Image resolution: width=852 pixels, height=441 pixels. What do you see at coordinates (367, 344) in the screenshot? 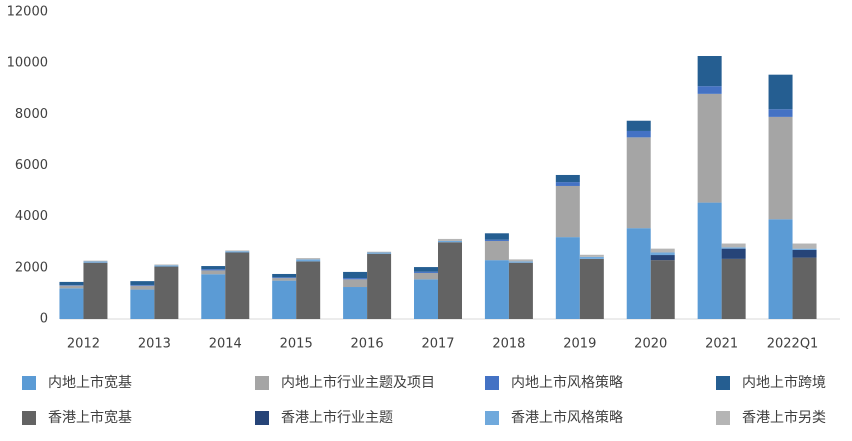
I see `x-tick-label: 2016` at bounding box center [367, 344].